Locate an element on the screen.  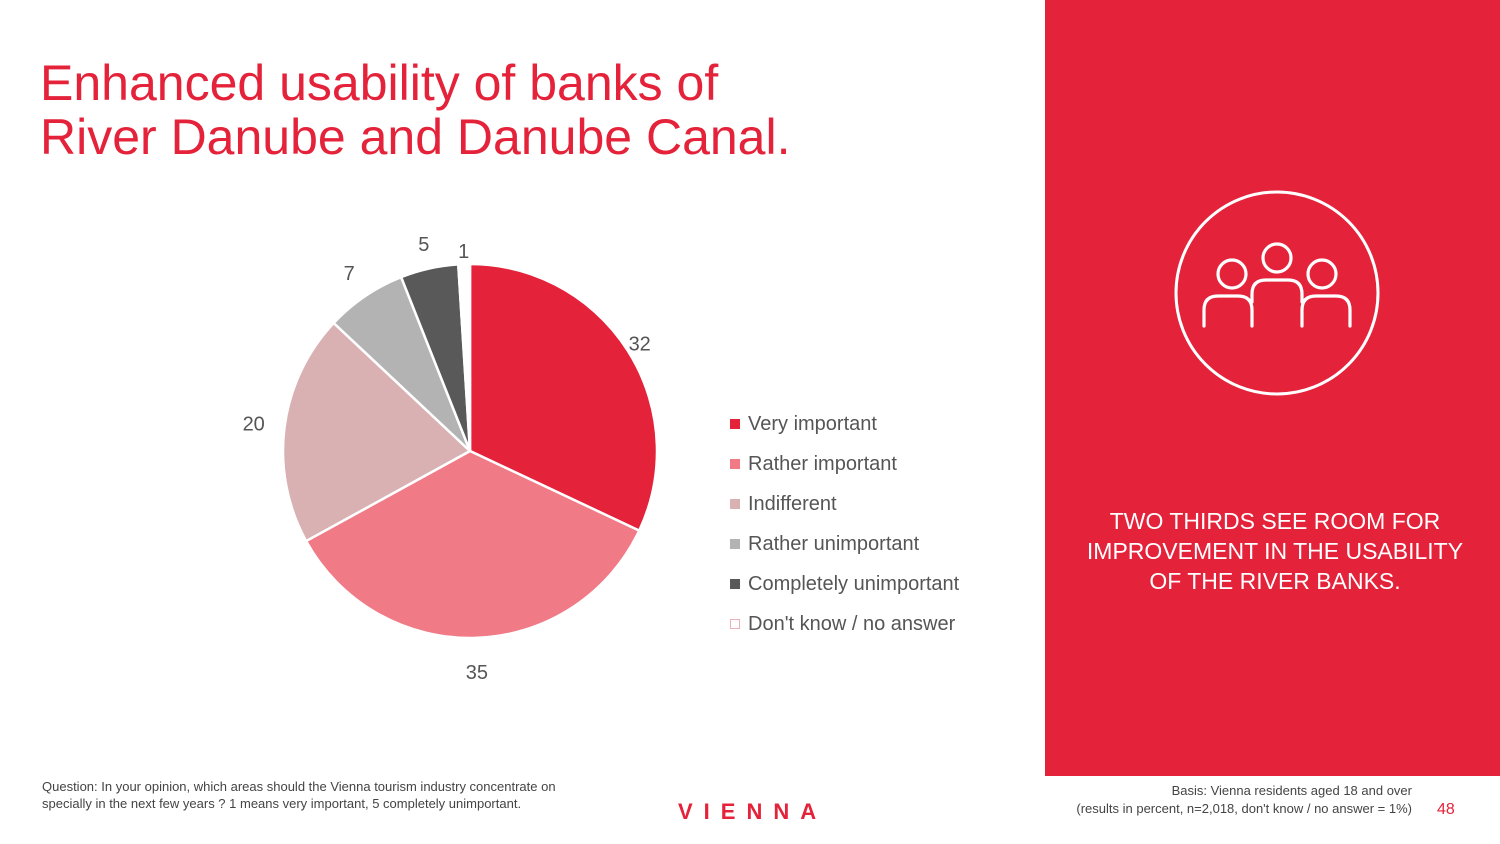
legend-label: Rather important is located at coordinates (822, 463).